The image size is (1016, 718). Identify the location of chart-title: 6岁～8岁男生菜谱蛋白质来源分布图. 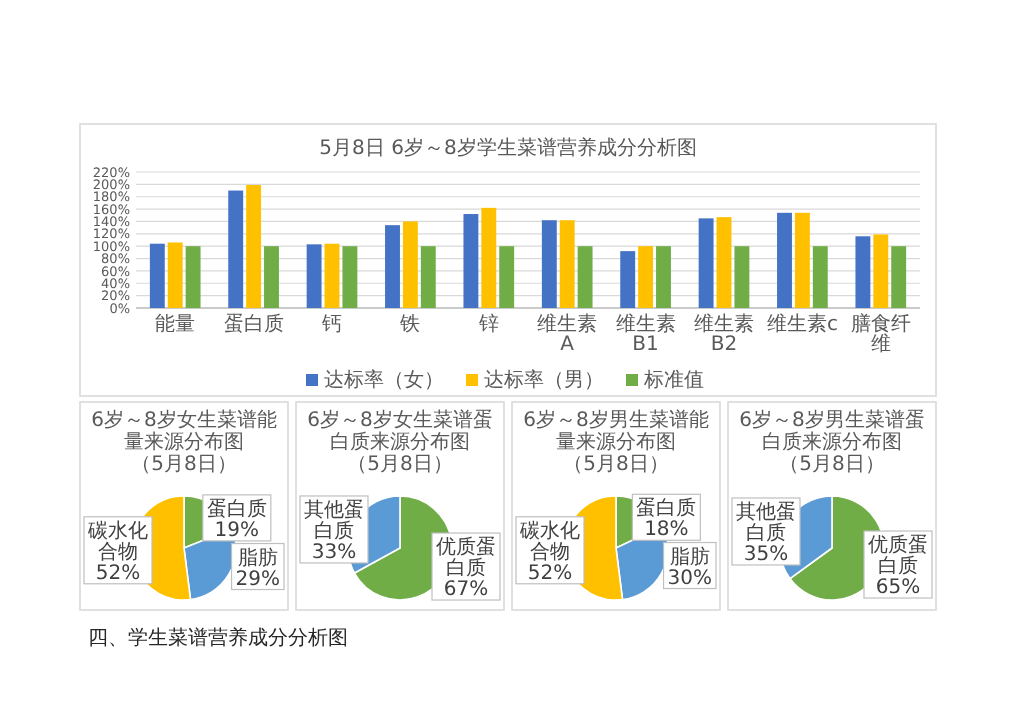
(832, 431).